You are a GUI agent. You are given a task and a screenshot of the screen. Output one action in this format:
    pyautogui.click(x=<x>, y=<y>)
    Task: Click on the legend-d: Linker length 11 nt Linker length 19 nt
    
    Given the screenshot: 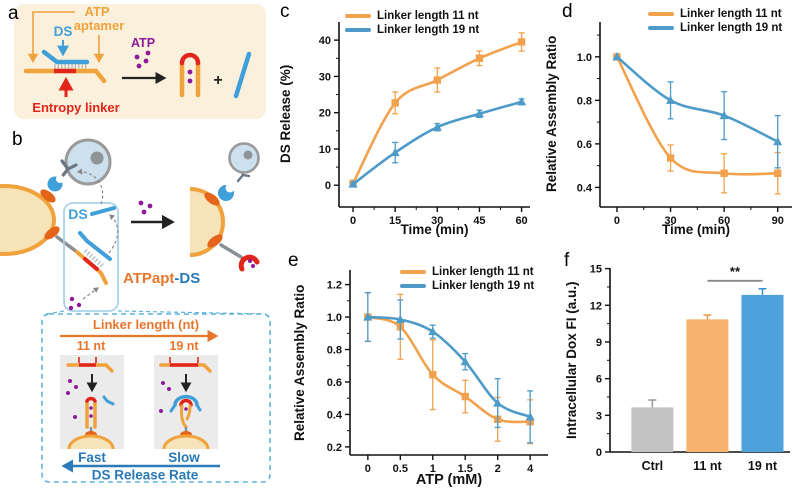 What is the action you would take?
    pyautogui.click(x=715, y=21)
    